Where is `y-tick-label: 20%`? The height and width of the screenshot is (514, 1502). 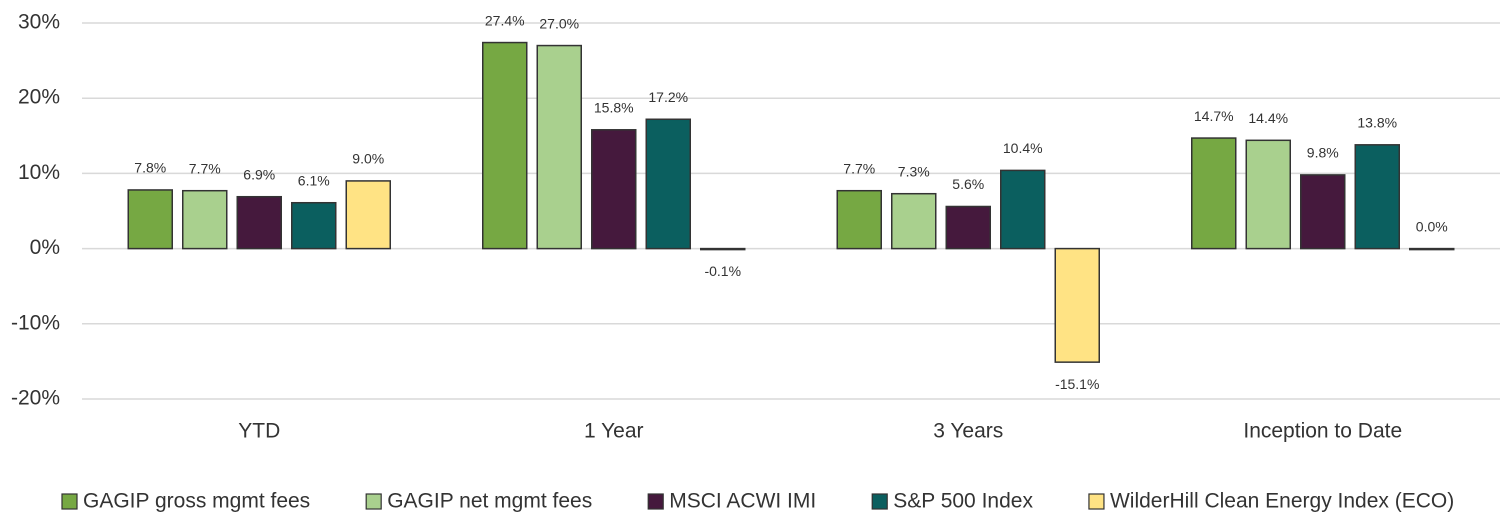 y-tick-label: 20% is located at coordinates (39, 97).